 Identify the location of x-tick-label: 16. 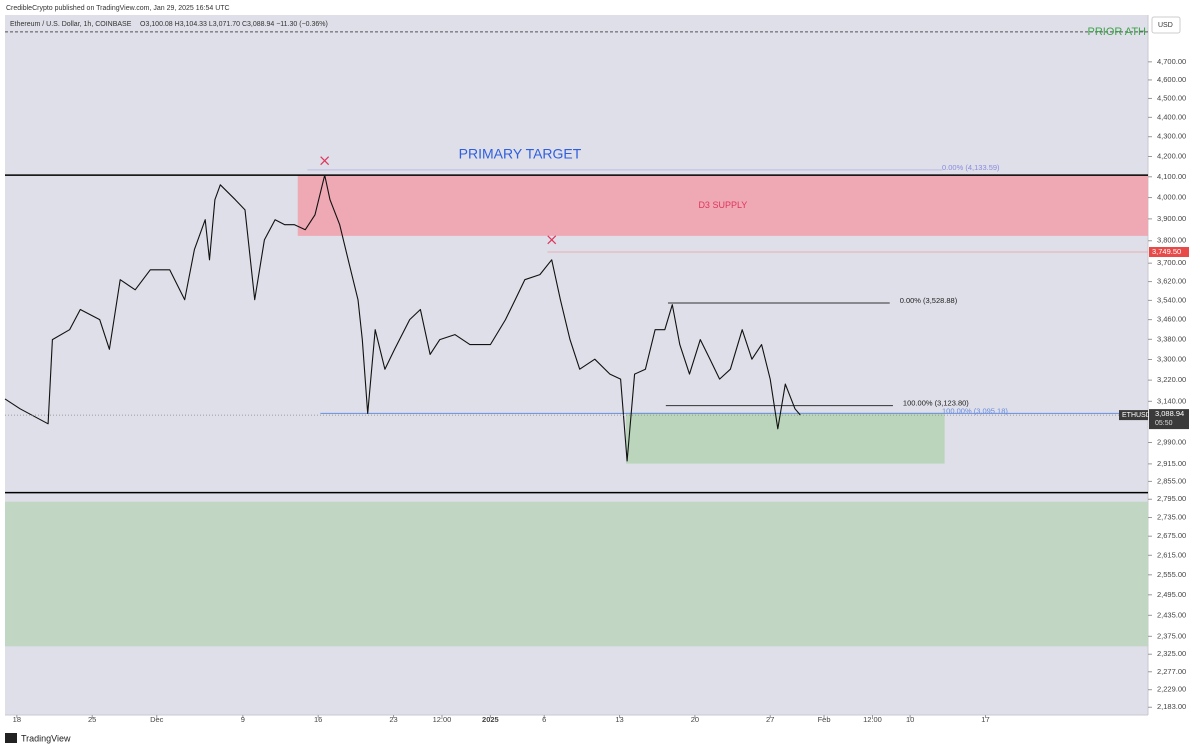
(318, 719).